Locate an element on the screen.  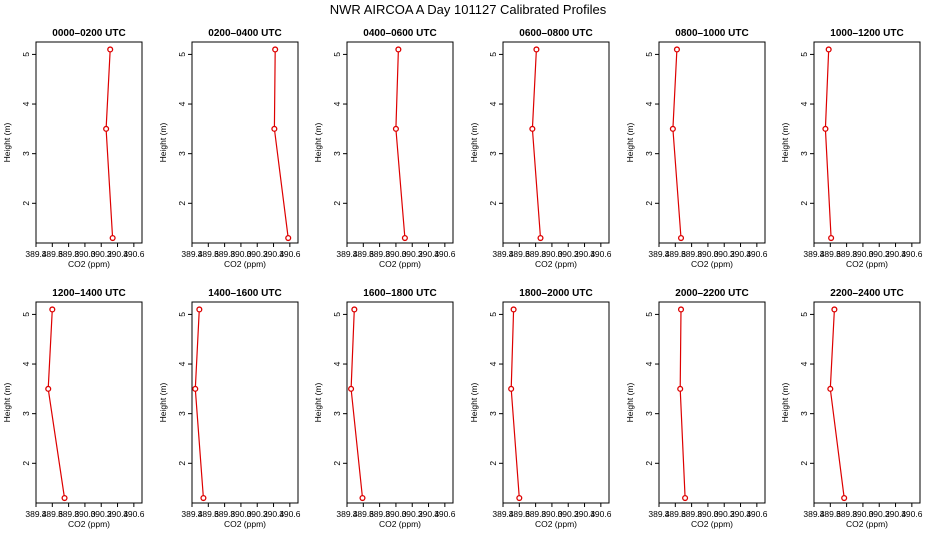
panel-title: 0000–0200 UTC is located at coordinates (88, 33).